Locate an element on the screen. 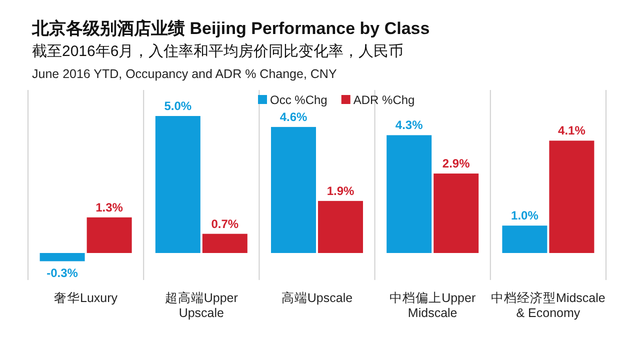  category-label: 奢华Luxury is located at coordinates (86, 298).